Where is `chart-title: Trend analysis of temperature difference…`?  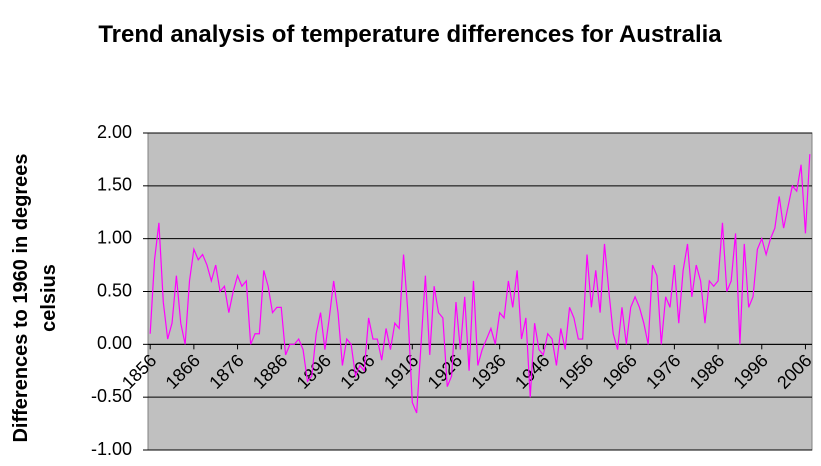 chart-title: Trend analysis of temperature difference… is located at coordinates (410, 34).